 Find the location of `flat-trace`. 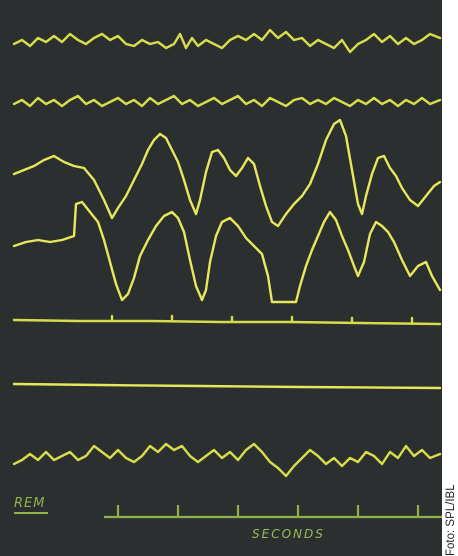

flat-trace is located at coordinates (227, 386).